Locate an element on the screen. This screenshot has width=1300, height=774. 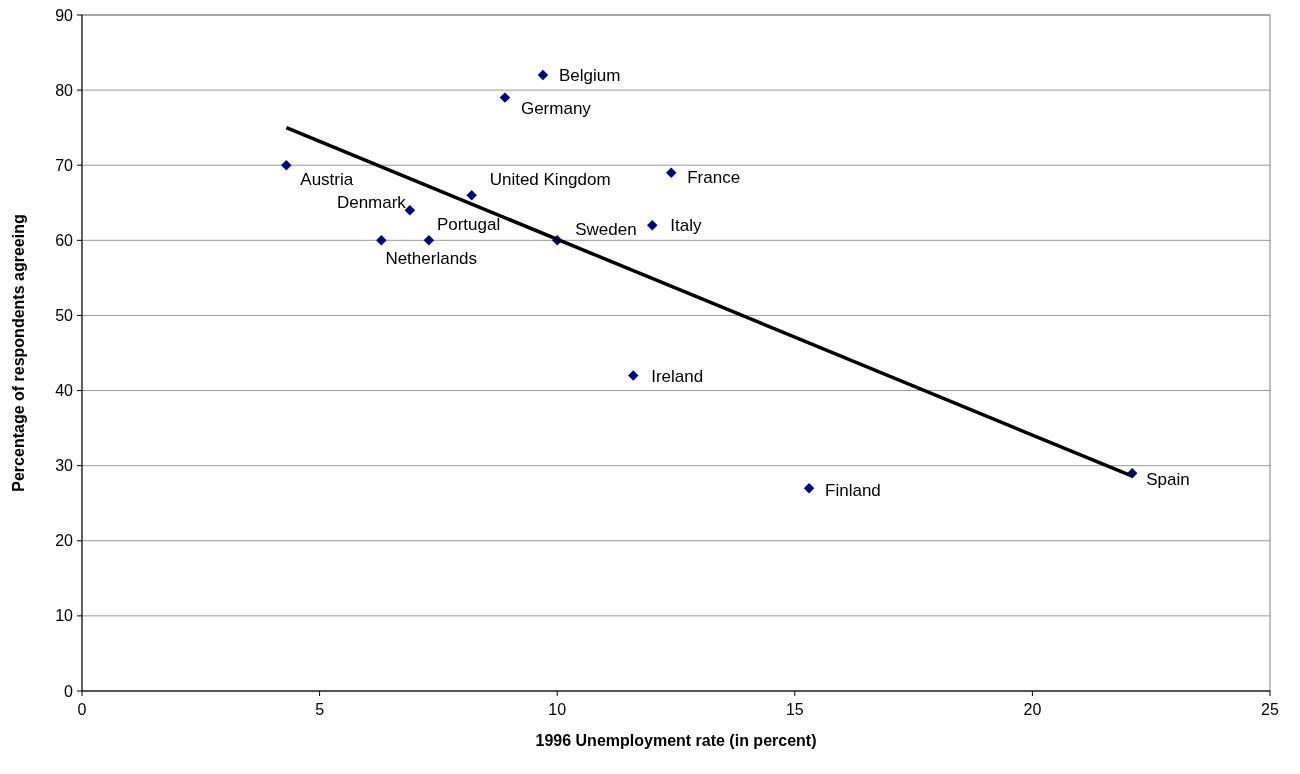
annotation: Sweden is located at coordinates (606, 230).